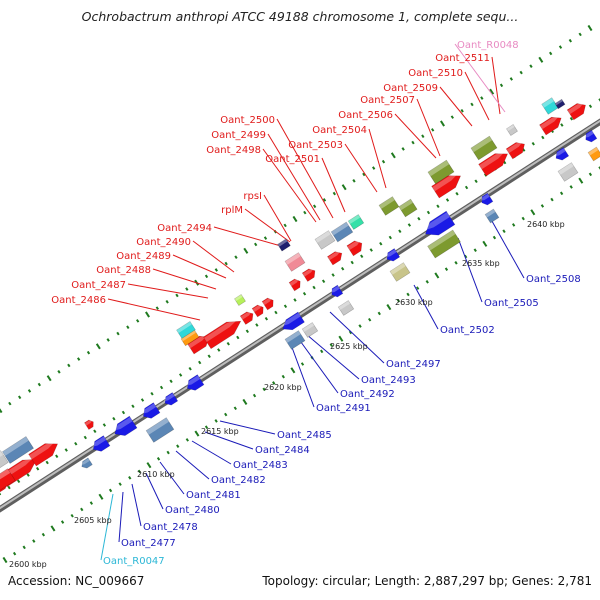  What do you see at coordinates (252, 196) in the screenshot?
I see `forward-gene-label: rpsI` at bounding box center [252, 196].